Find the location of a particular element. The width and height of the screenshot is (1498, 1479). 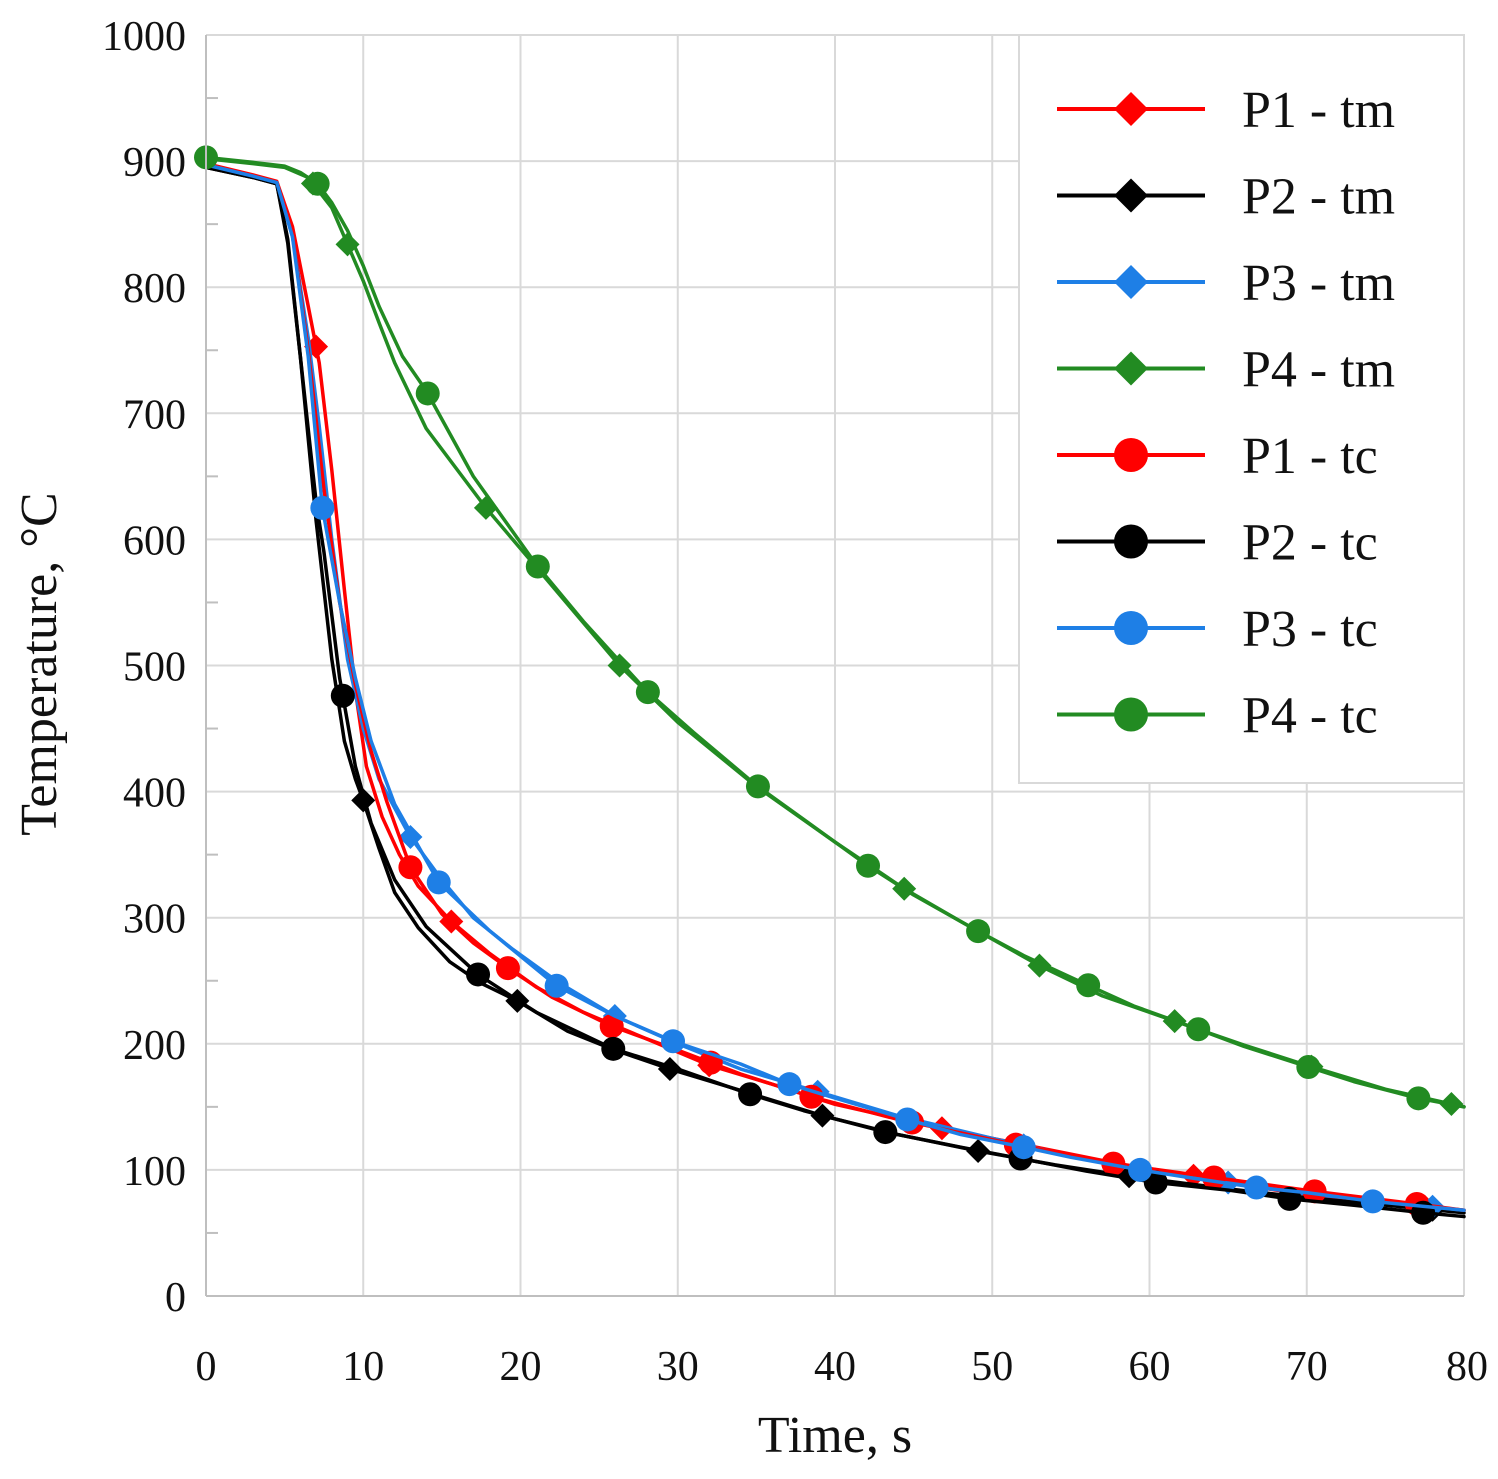

legend-entry: P3 - tc is located at coordinates (1217, 629).